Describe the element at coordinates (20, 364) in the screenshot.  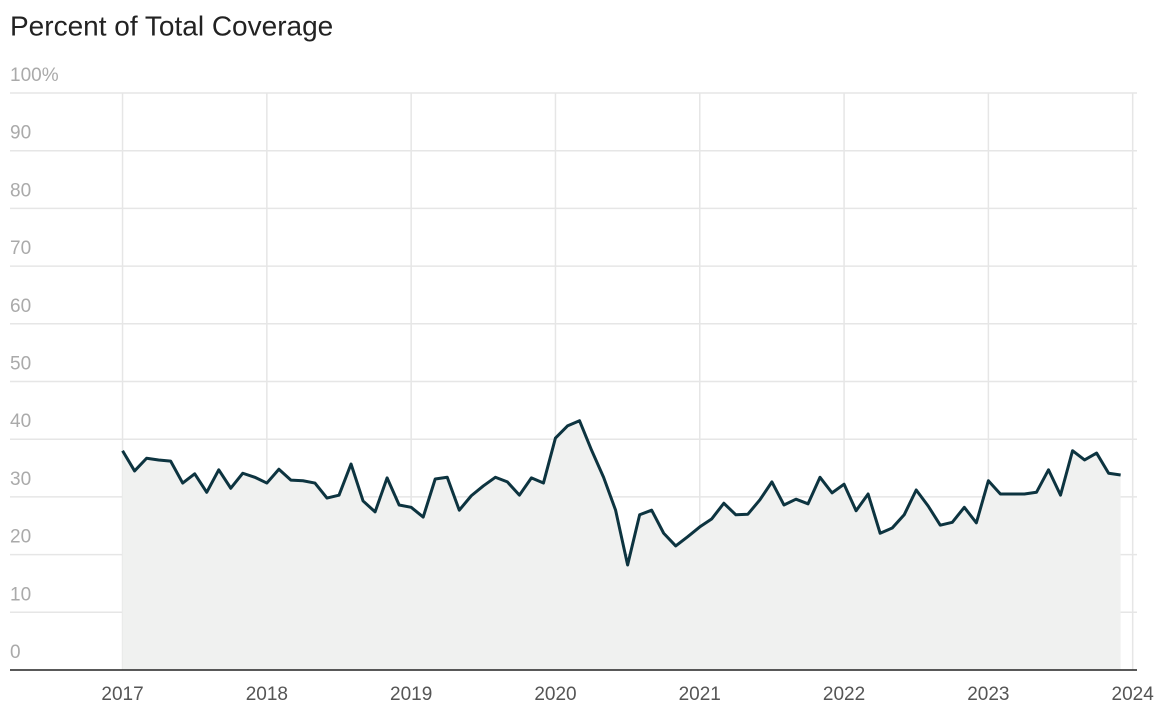
I see `y-tick-label: 50` at that location.